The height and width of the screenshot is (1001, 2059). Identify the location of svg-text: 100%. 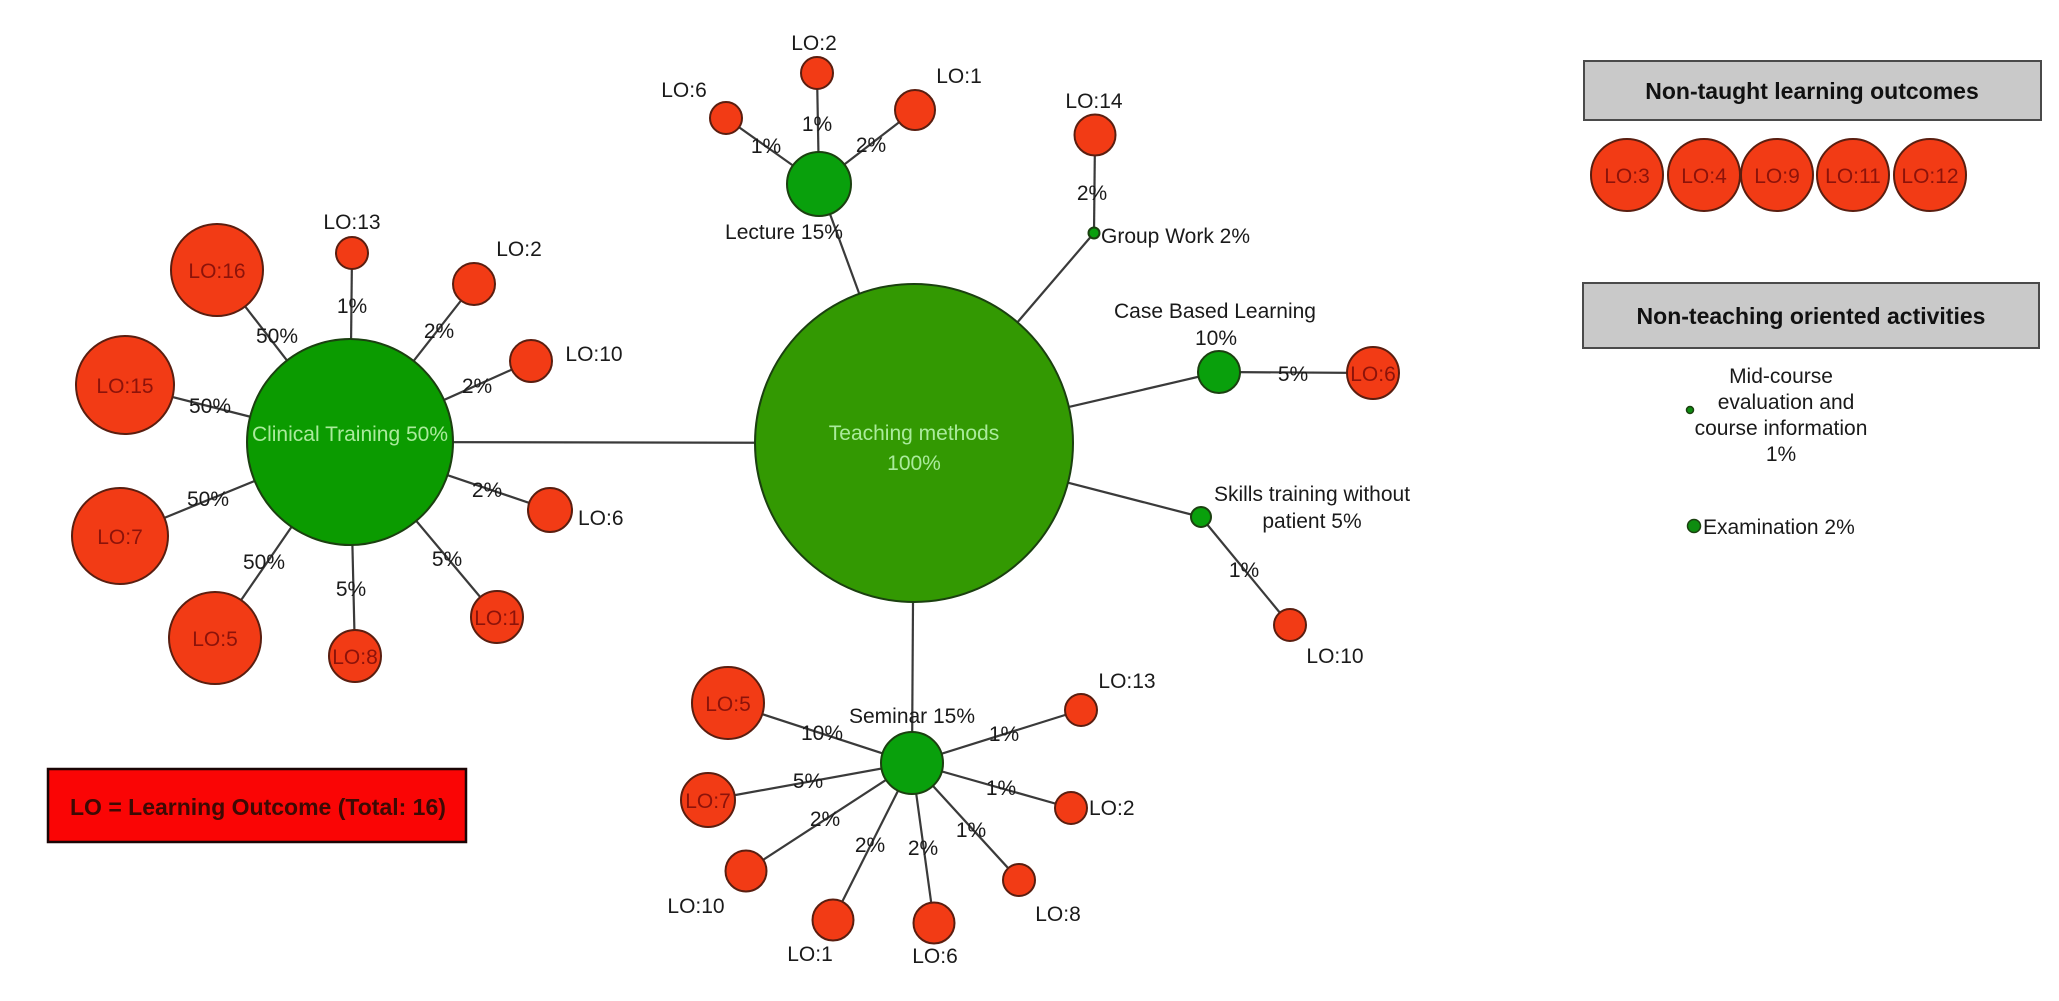
(914, 463).